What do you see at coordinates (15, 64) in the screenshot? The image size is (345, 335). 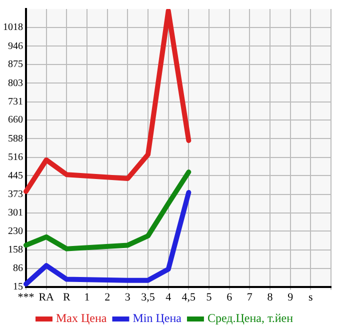 I see `y-tick-label: 875` at bounding box center [15, 64].